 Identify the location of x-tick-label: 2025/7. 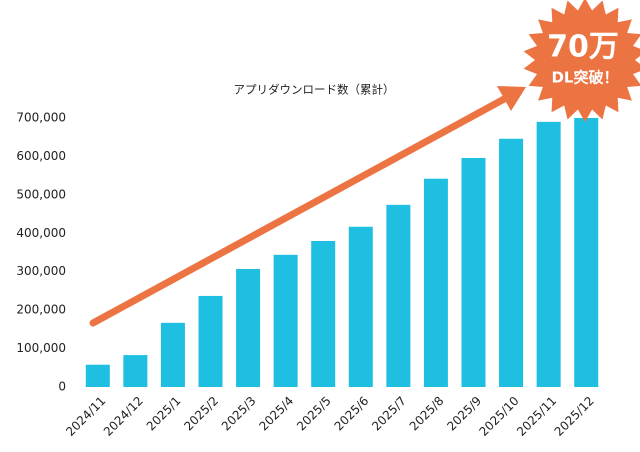
(389, 414).